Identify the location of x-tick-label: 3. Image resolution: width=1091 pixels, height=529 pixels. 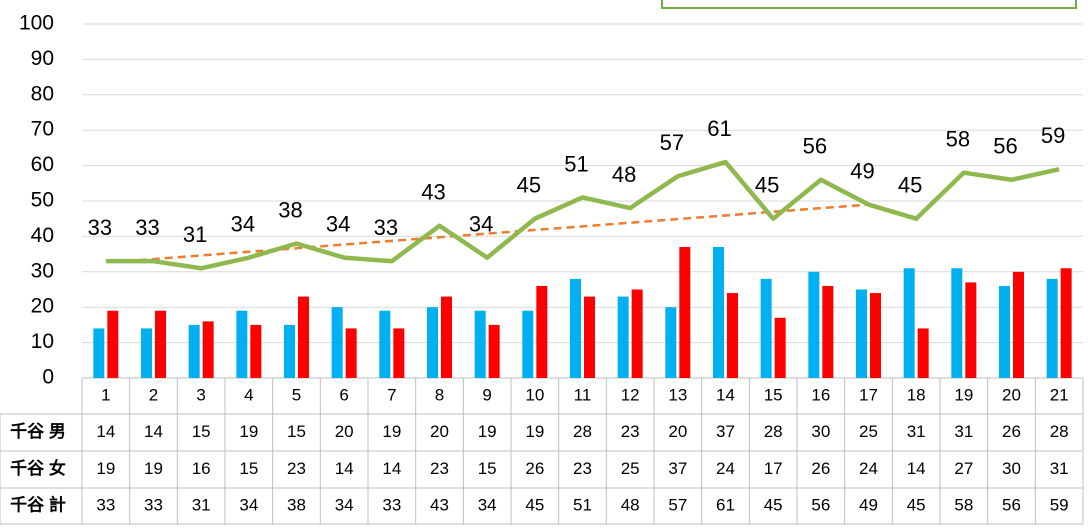
(200, 394).